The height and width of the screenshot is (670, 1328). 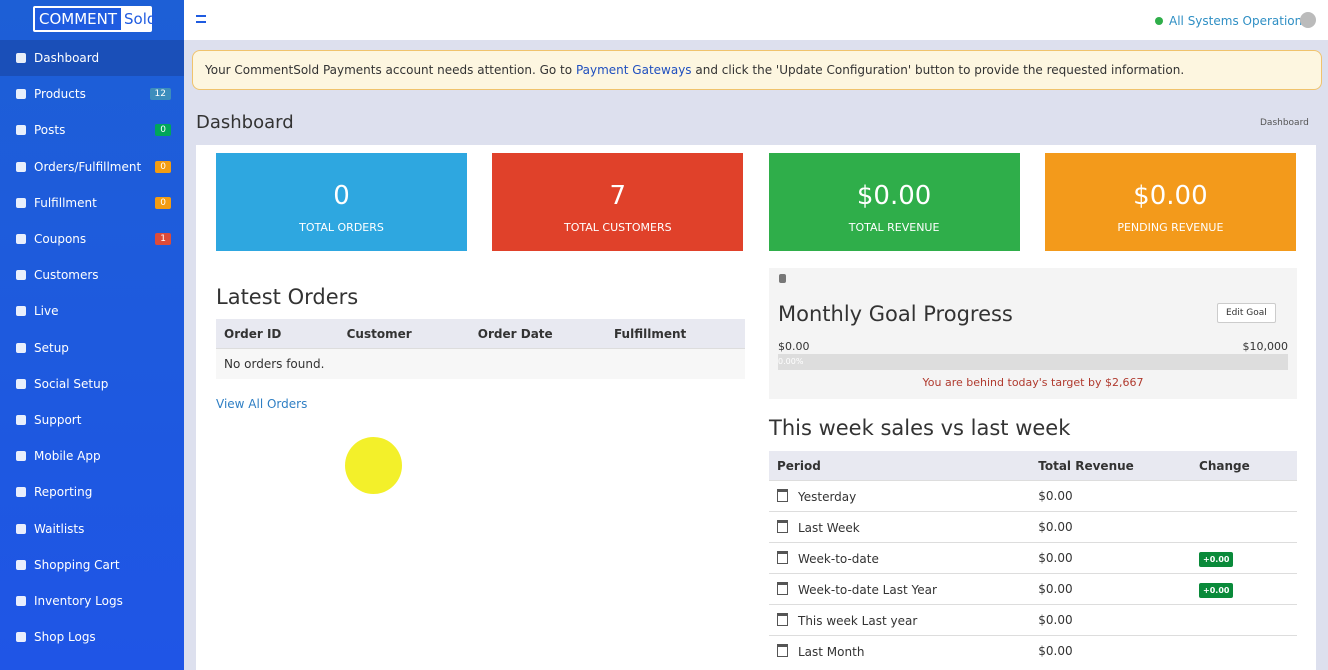 I want to click on progress-bar: 0.00%, so click(x=1033, y=362).